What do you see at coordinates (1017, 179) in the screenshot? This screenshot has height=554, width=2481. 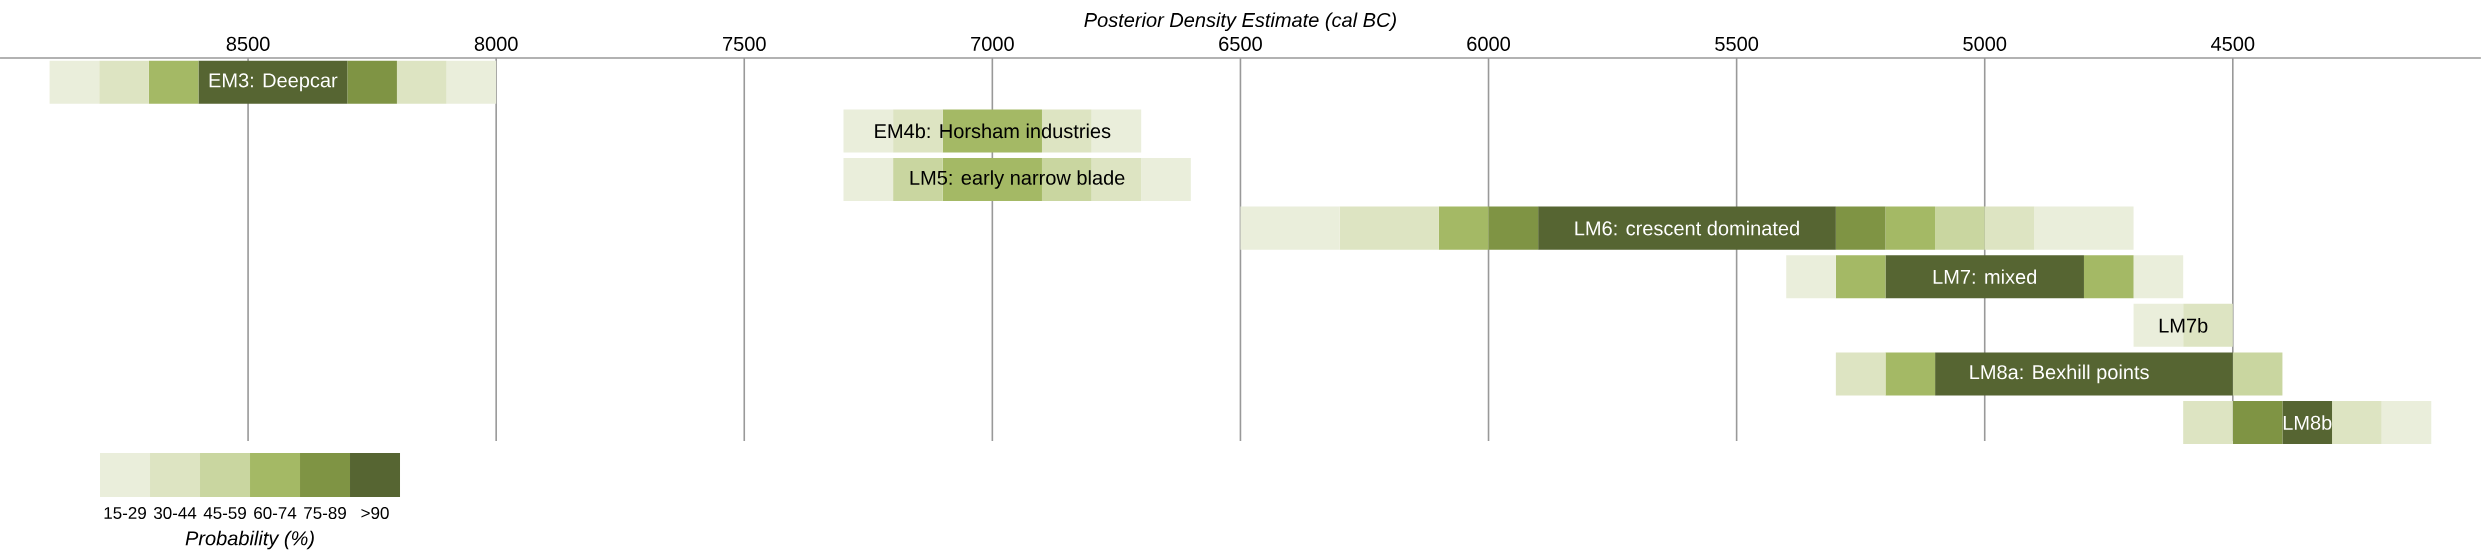 I see `y-tick-label: LM5: early narrow blade` at bounding box center [1017, 179].